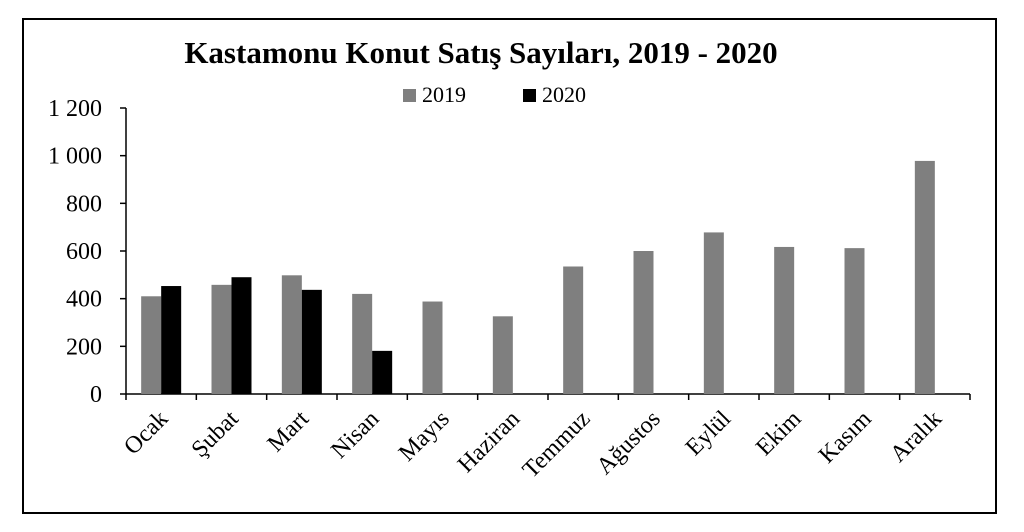 This screenshot has width=1024, height=532. What do you see at coordinates (241, 335) in the screenshot?
I see `bar-2020-şubat` at bounding box center [241, 335].